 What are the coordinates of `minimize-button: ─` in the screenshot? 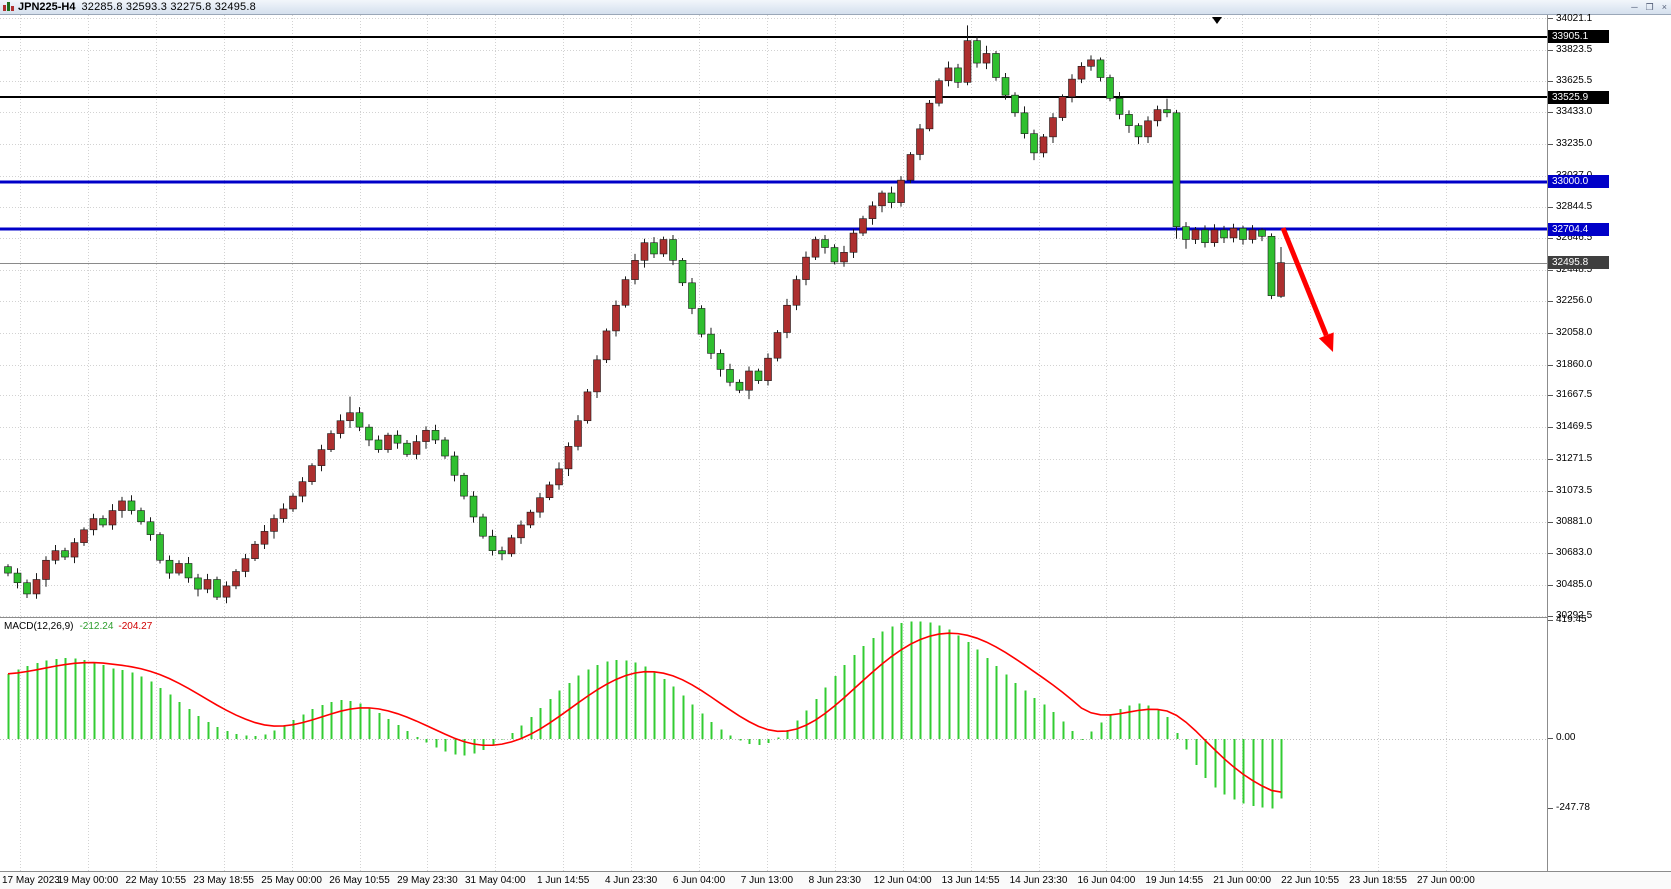 It's located at (1634, 7).